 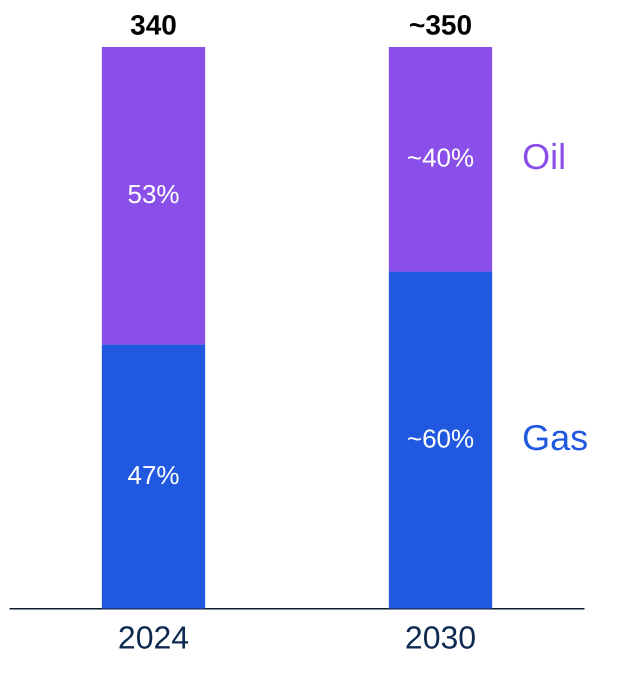 I want to click on x-tick-label: 2024, so click(x=154, y=638).